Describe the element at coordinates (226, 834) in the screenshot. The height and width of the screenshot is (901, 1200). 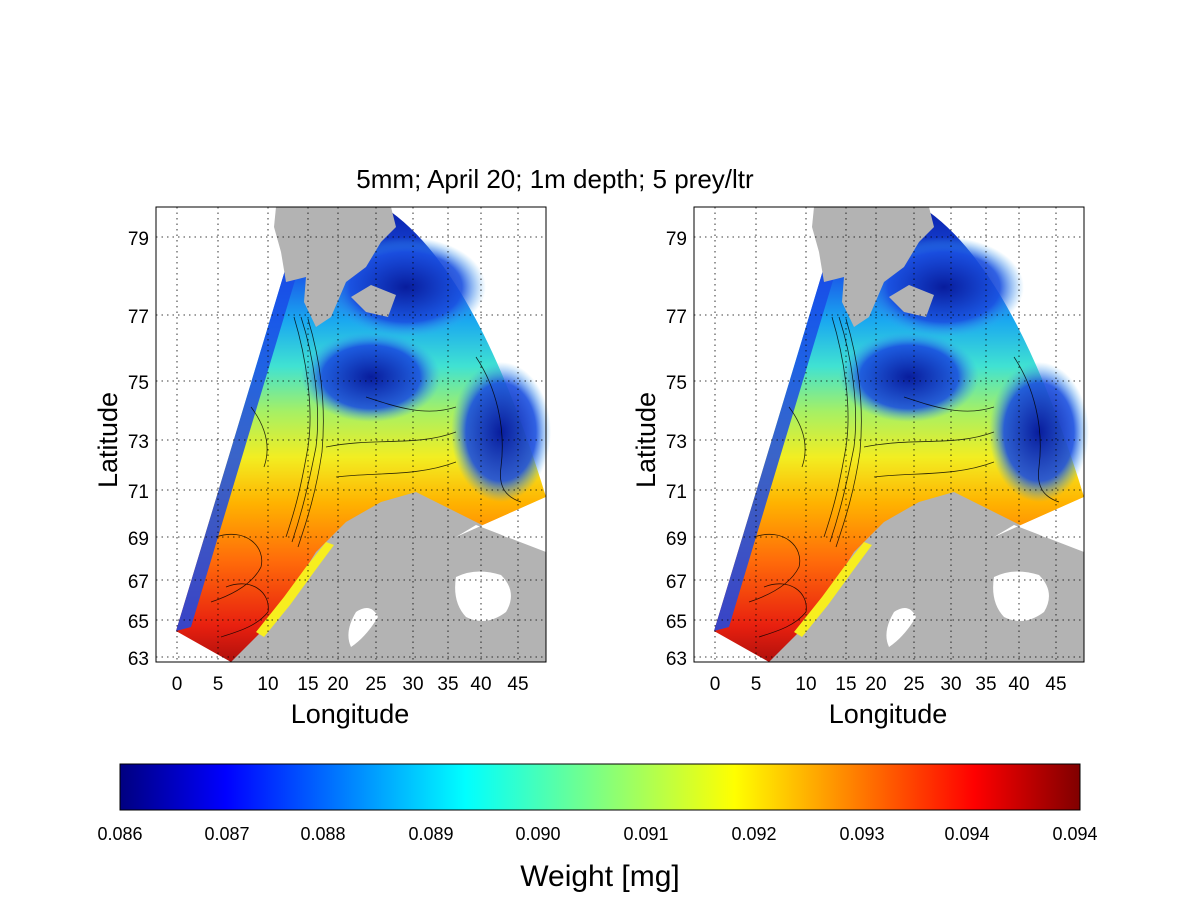
I see `colorbar-tick-label: 0.087` at that location.